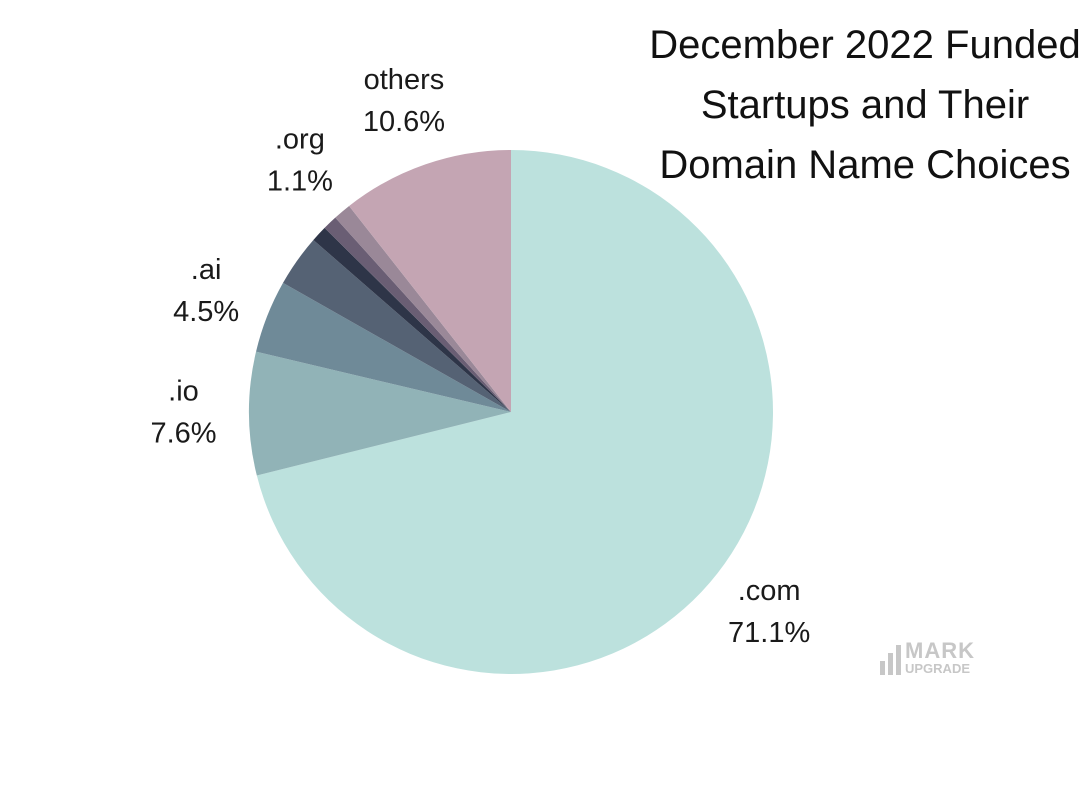 This screenshot has height=800, width=1080. I want to click on slice-label: .io, so click(183, 392).